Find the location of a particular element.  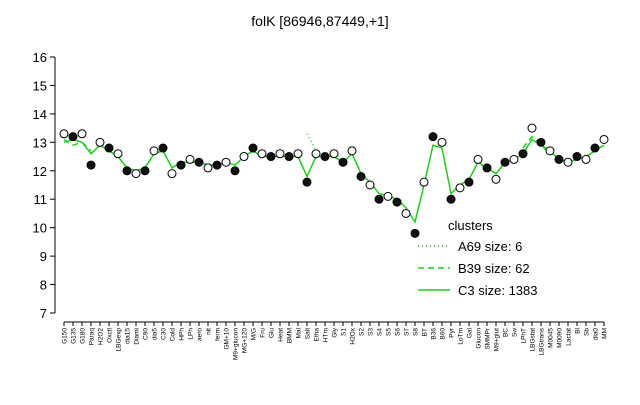

x-tick-label: S3 is located at coordinates (371, 332).